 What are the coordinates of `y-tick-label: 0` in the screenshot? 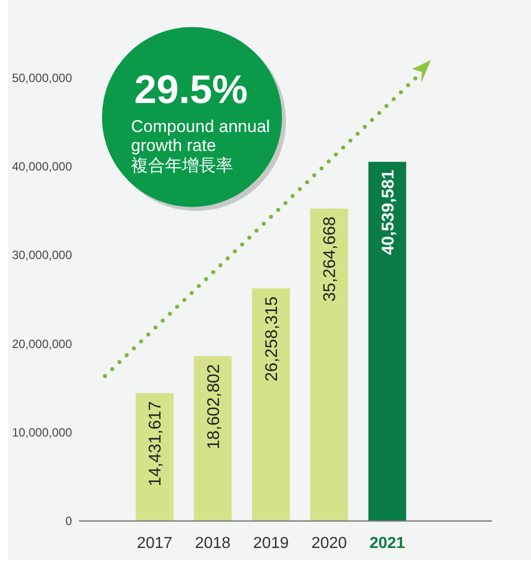 It's located at (68, 521).